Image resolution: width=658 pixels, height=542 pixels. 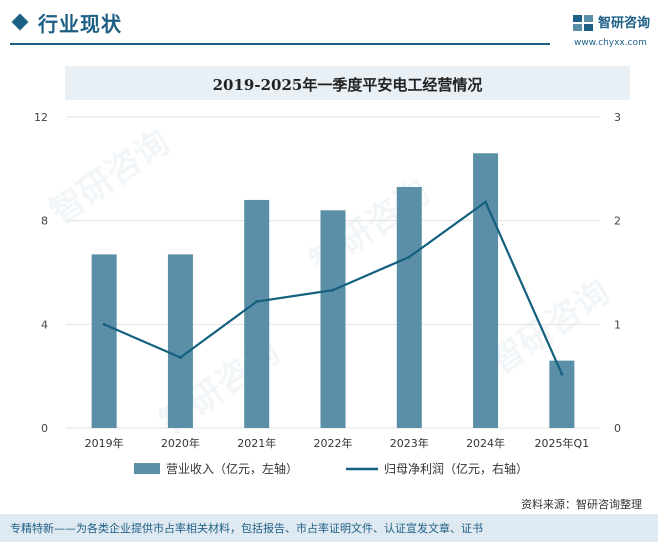 I want to click on left-axis-tick-label: 8, so click(x=44, y=221).